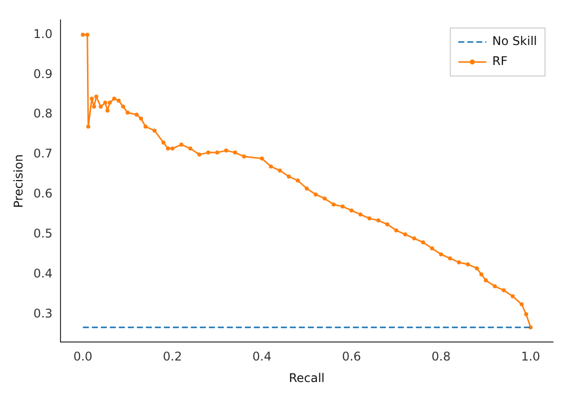  Describe the element at coordinates (172, 357) in the screenshot. I see `x-tick-label: 0.2` at that location.